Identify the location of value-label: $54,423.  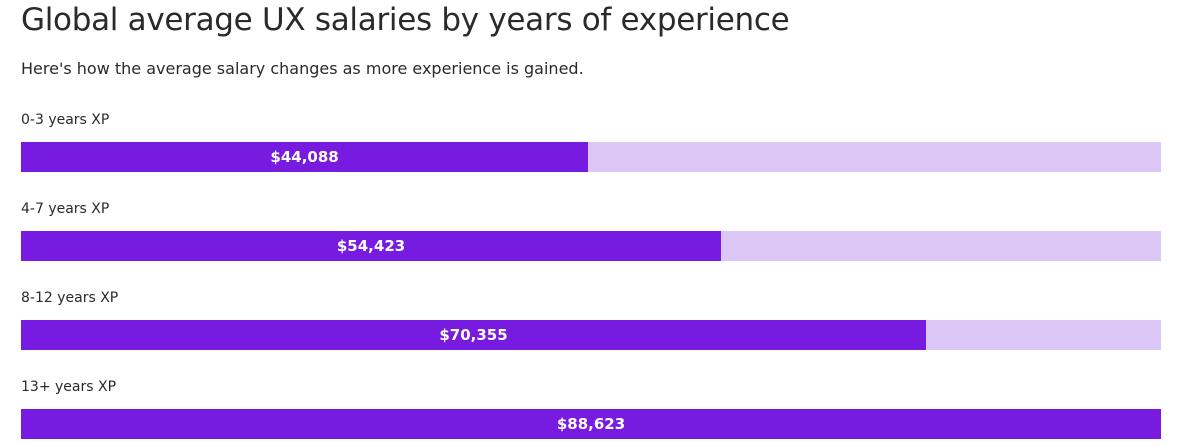
(371, 246).